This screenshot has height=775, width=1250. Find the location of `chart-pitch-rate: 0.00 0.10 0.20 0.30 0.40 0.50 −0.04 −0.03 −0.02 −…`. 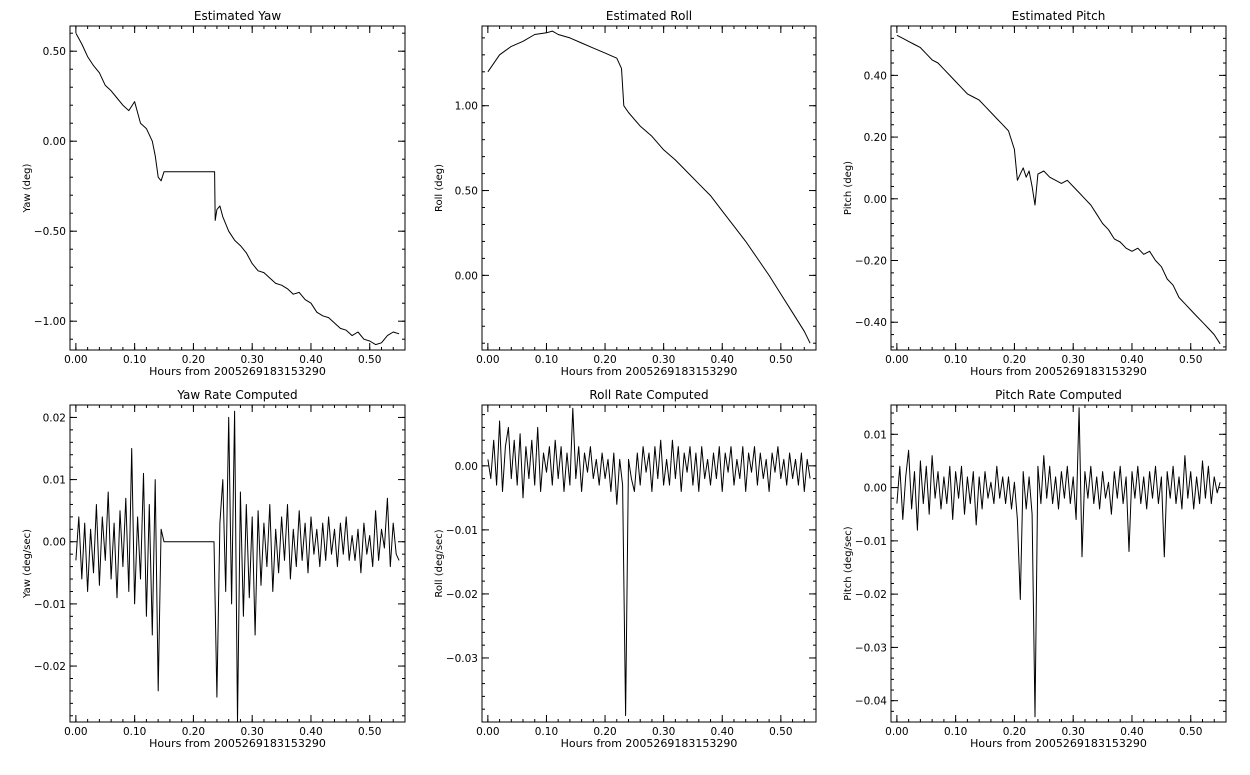

chart-pitch-rate: 0.00 0.10 0.20 0.30 0.40 0.50 −0.04 −0.03 −0.02 −… is located at coordinates (1035, 569).